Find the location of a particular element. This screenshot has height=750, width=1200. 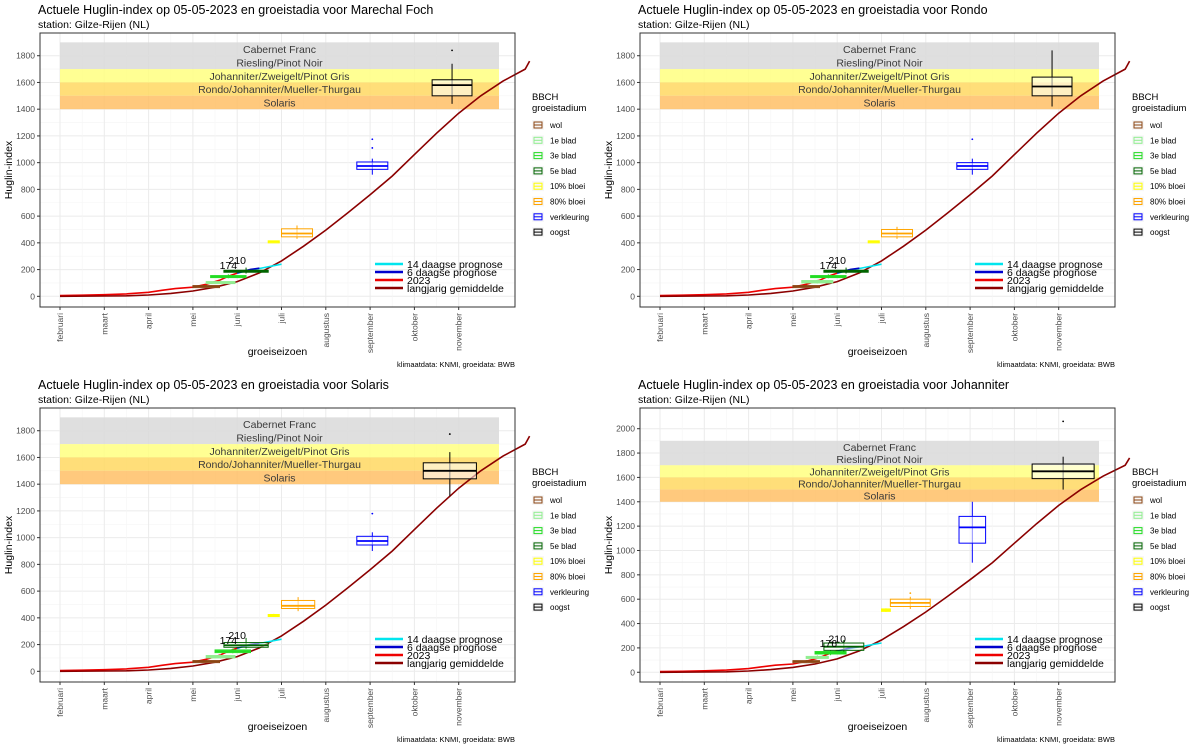

band-cabernet-franc is located at coordinates (879, 49).